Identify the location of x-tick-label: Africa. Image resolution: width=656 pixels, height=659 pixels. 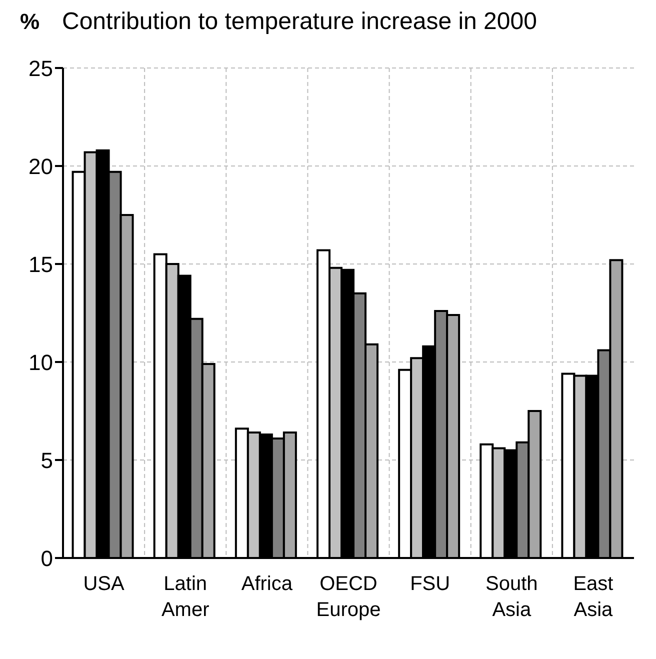
(267, 584).